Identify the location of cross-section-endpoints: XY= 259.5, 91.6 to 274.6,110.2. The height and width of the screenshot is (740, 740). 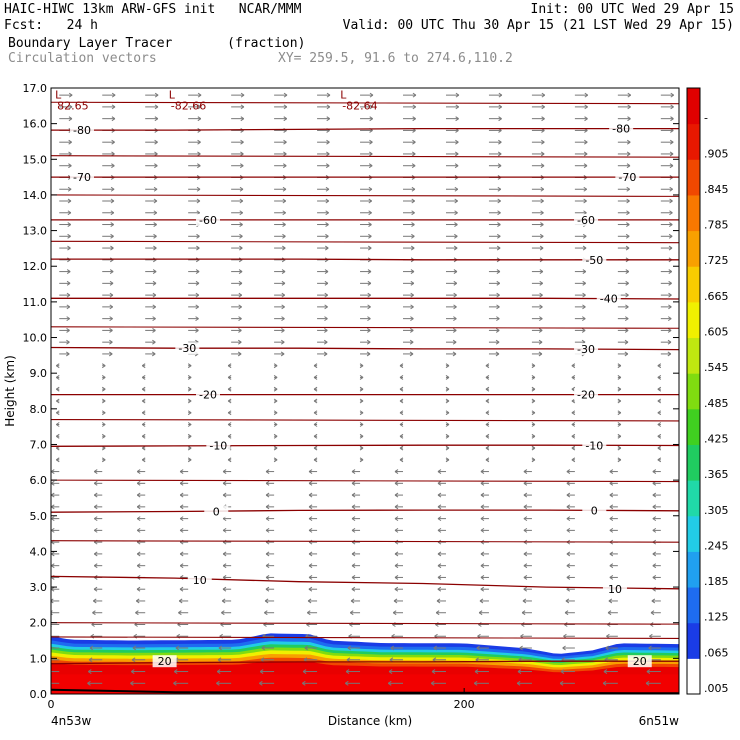
(395, 58).